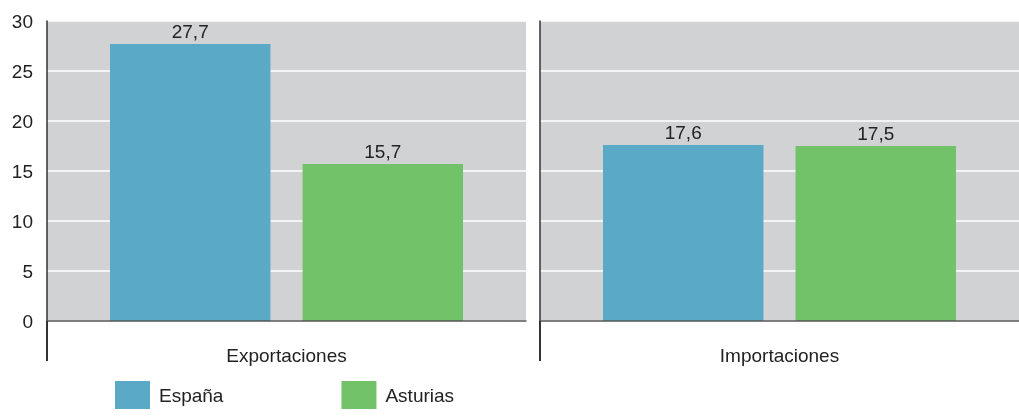  Describe the element at coordinates (22, 171) in the screenshot. I see `y-tick-label: 15` at that location.